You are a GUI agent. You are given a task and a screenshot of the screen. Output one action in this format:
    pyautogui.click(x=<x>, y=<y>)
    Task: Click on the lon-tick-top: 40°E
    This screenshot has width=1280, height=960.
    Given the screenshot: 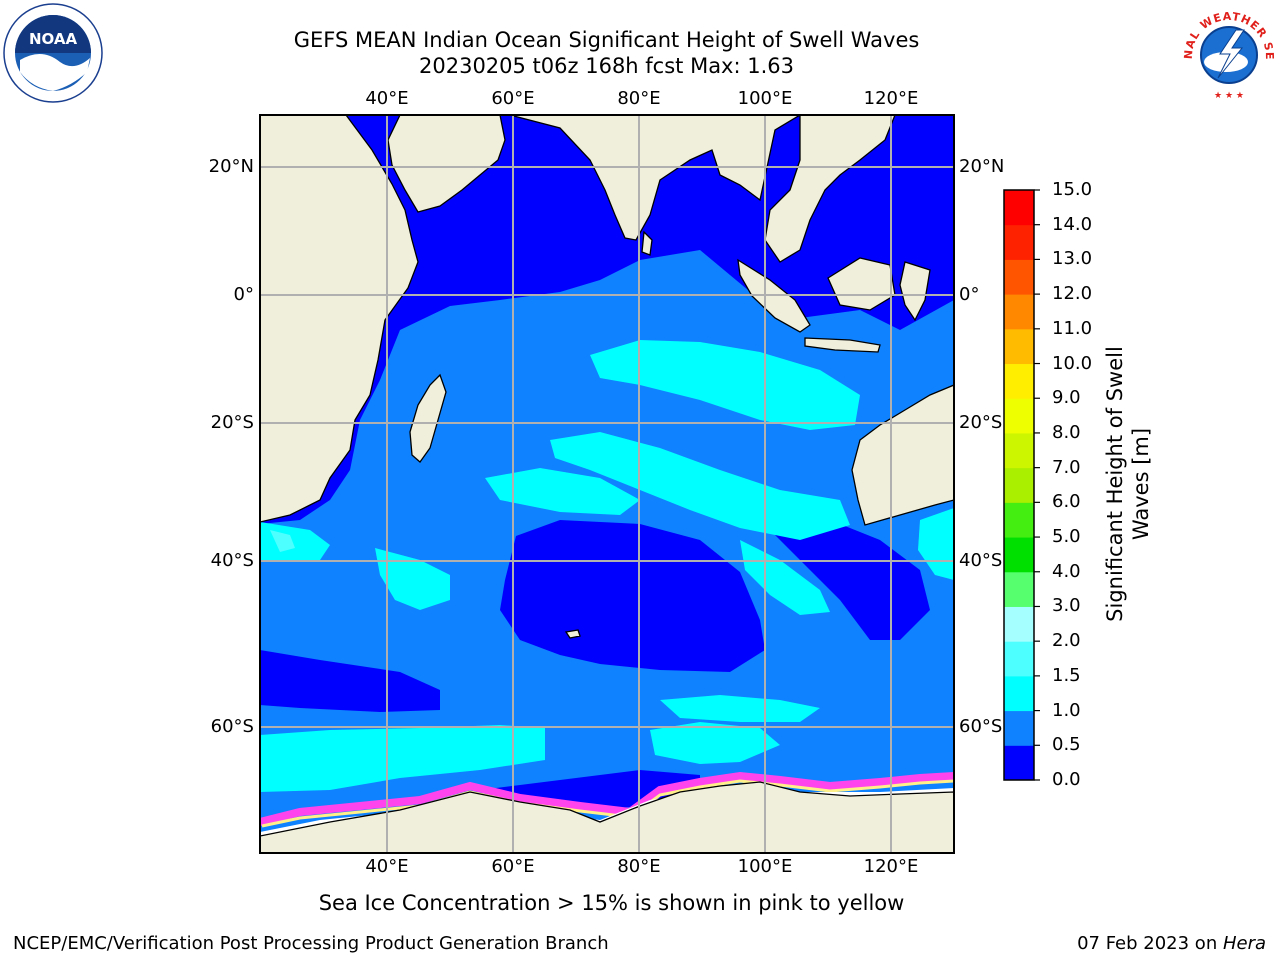 What is the action you would take?
    pyautogui.click(x=387, y=98)
    